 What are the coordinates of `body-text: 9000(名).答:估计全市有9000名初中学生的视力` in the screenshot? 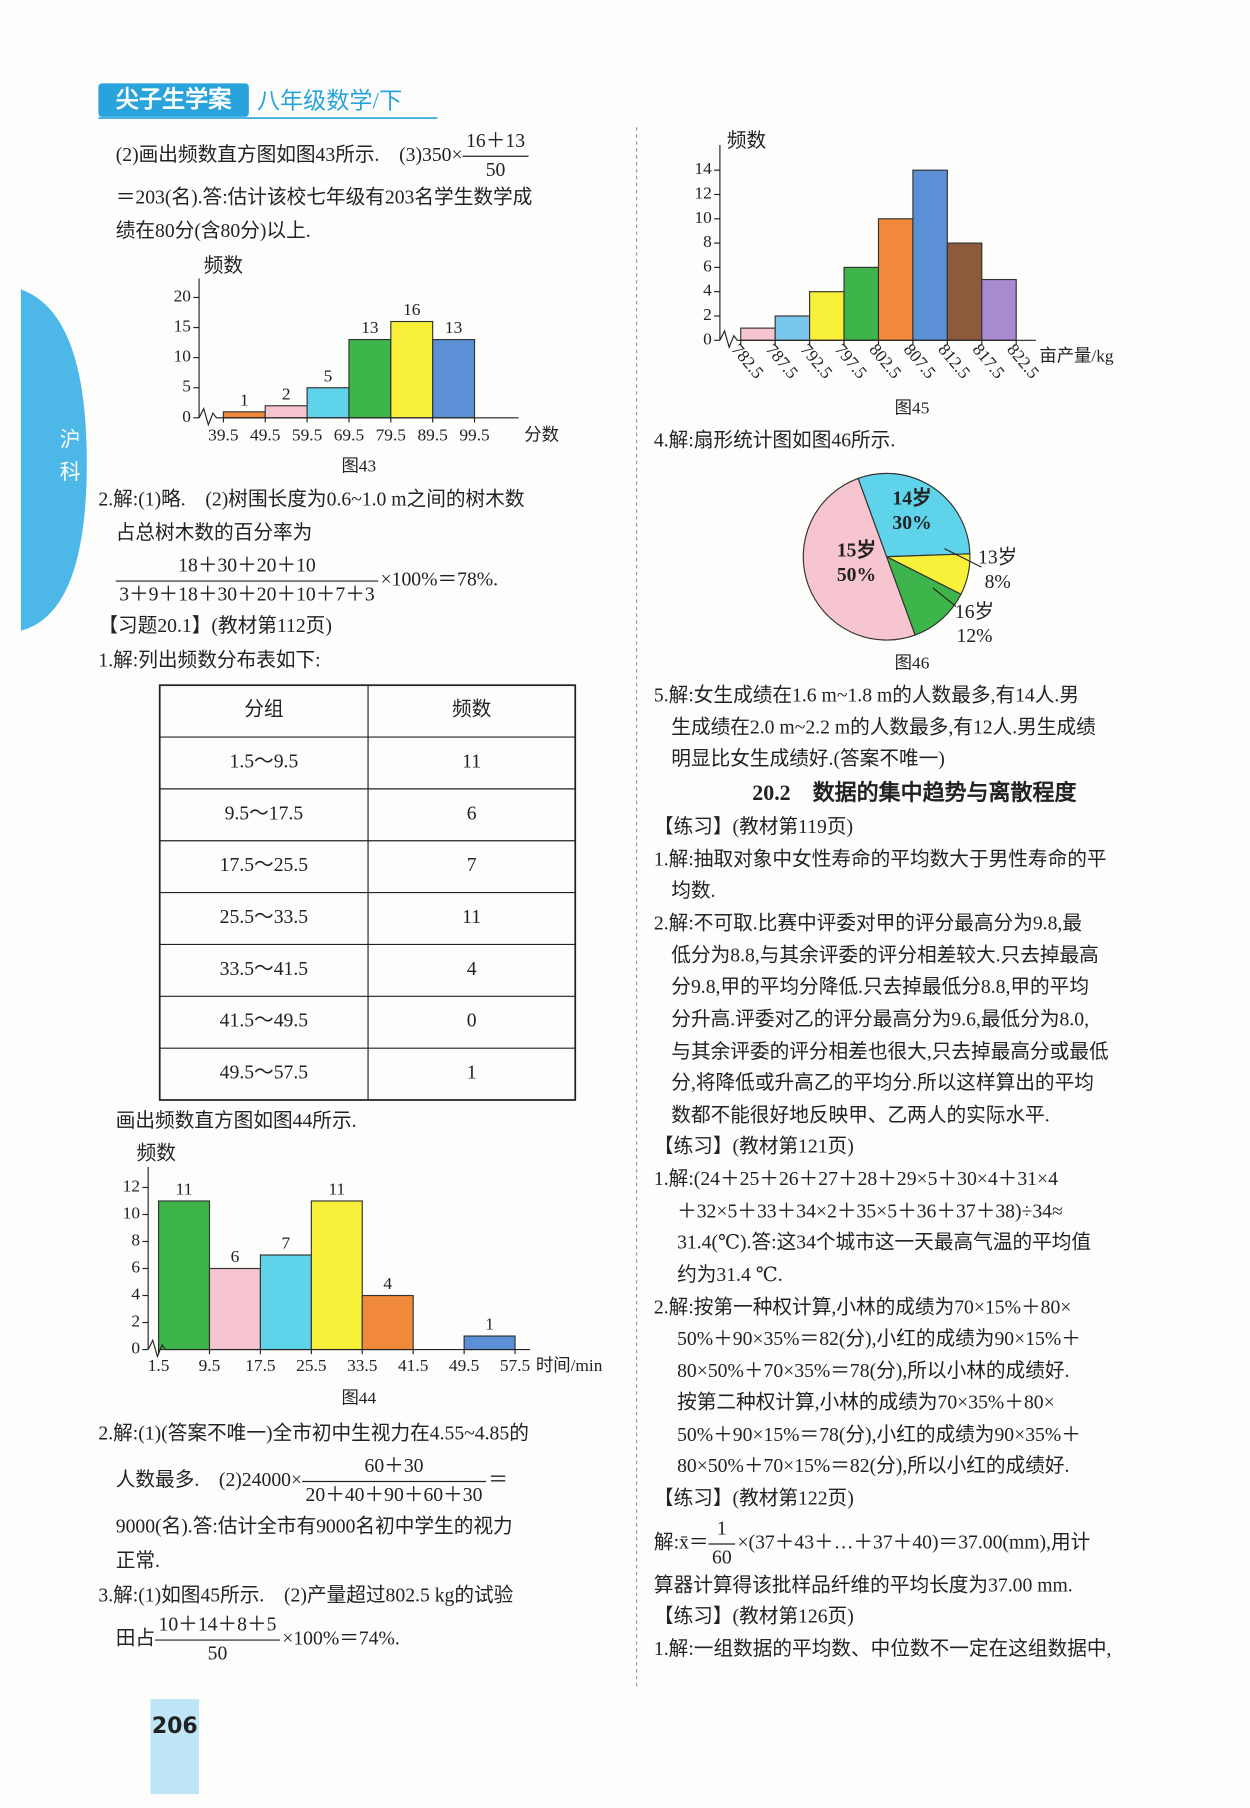 It's located at (314, 1526).